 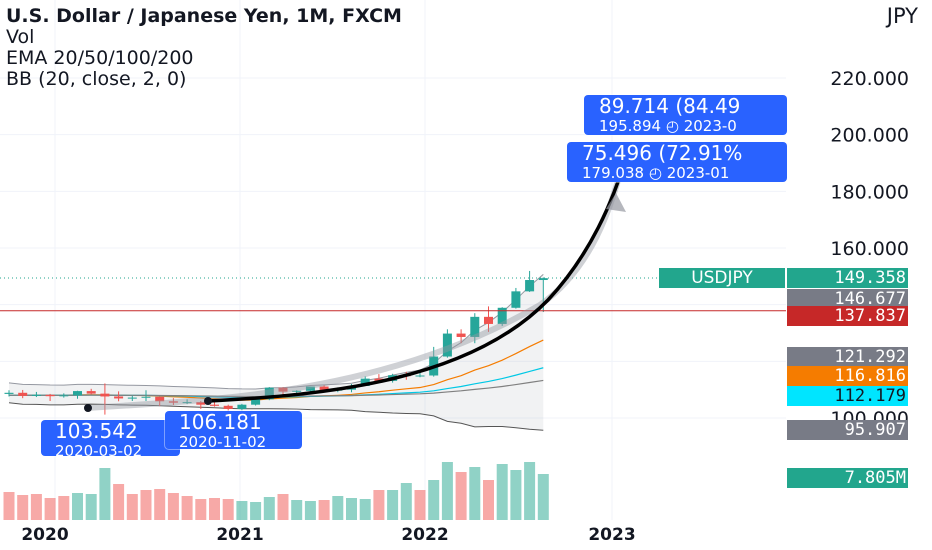 I want to click on low-annotation-2: 106.181 2020-11-02, so click(x=233, y=430).